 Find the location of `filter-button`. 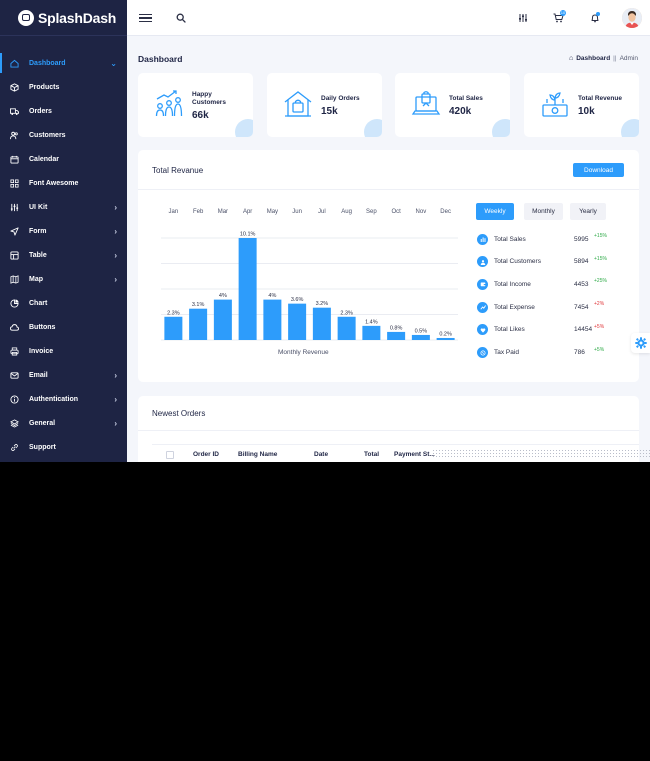

filter-button is located at coordinates (523, 18).